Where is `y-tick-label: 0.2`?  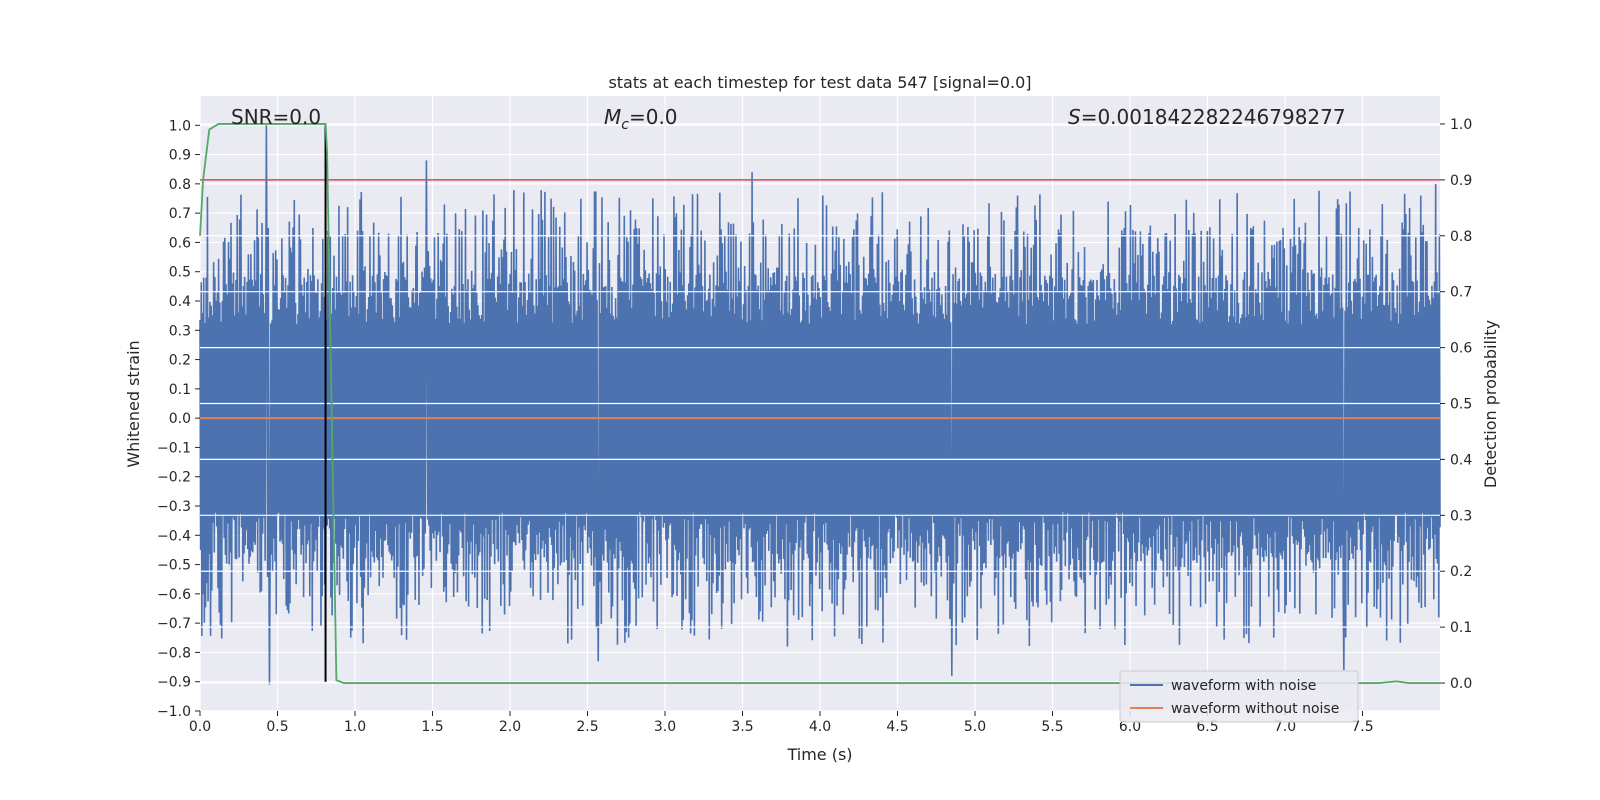
y-tick-label: 0.2 is located at coordinates (180, 361).